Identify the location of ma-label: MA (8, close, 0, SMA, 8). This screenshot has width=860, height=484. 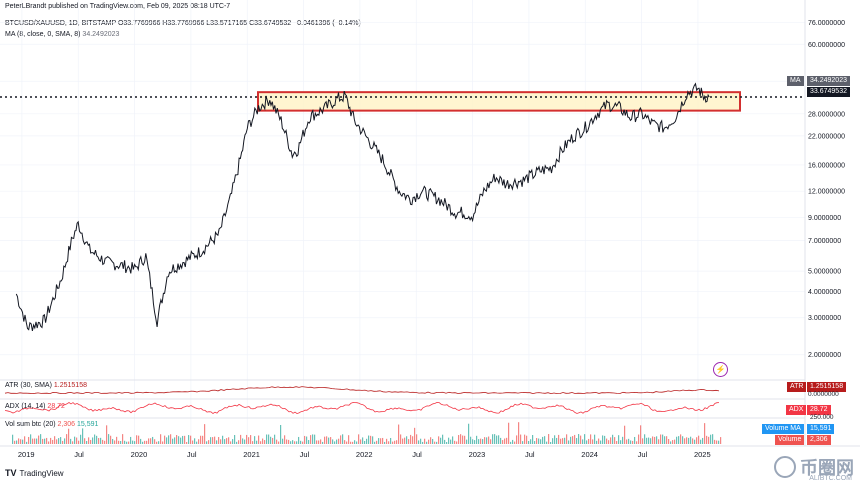
(43, 34).